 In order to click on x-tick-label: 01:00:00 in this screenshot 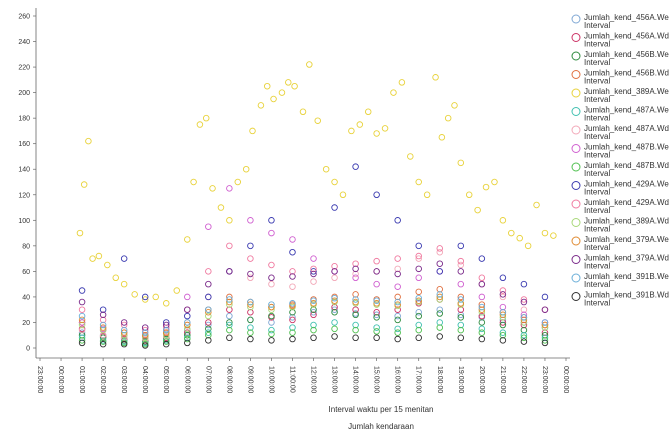, I will do `click(81, 379)`.